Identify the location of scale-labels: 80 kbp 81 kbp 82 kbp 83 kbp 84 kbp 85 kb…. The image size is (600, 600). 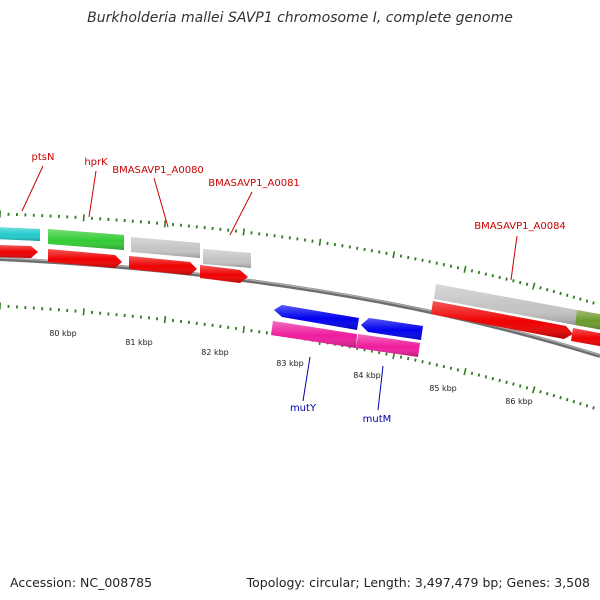
(291, 367).